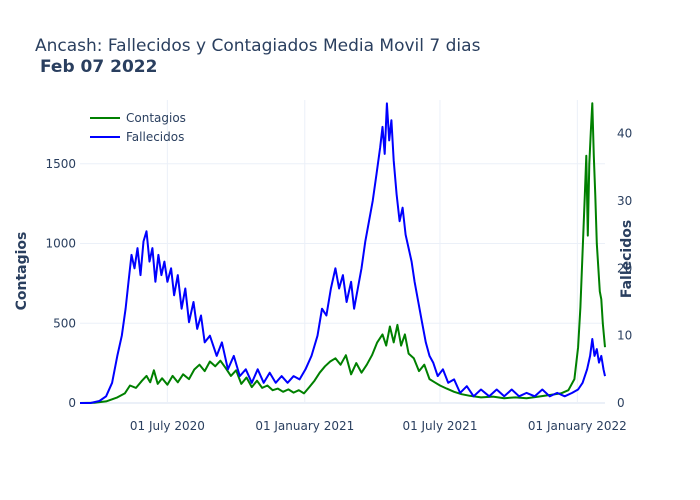 The width and height of the screenshot is (700, 500). Describe the element at coordinates (624, 336) in the screenshot. I see `y2-tick-label: 10` at that location.